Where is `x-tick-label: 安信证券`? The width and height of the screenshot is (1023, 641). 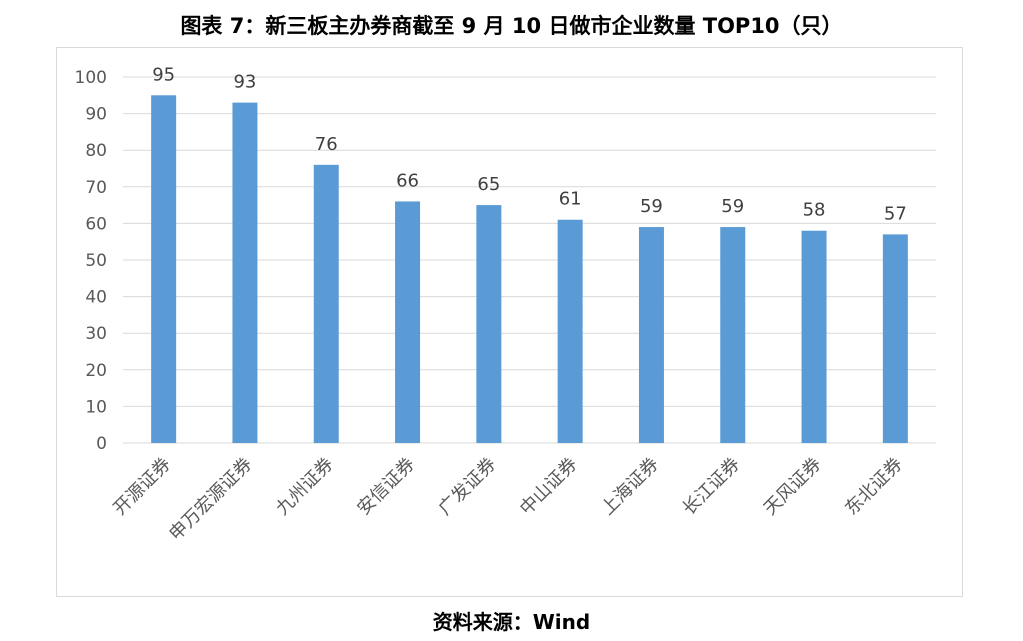
x-tick-label: 安信证券 is located at coordinates (386, 487).